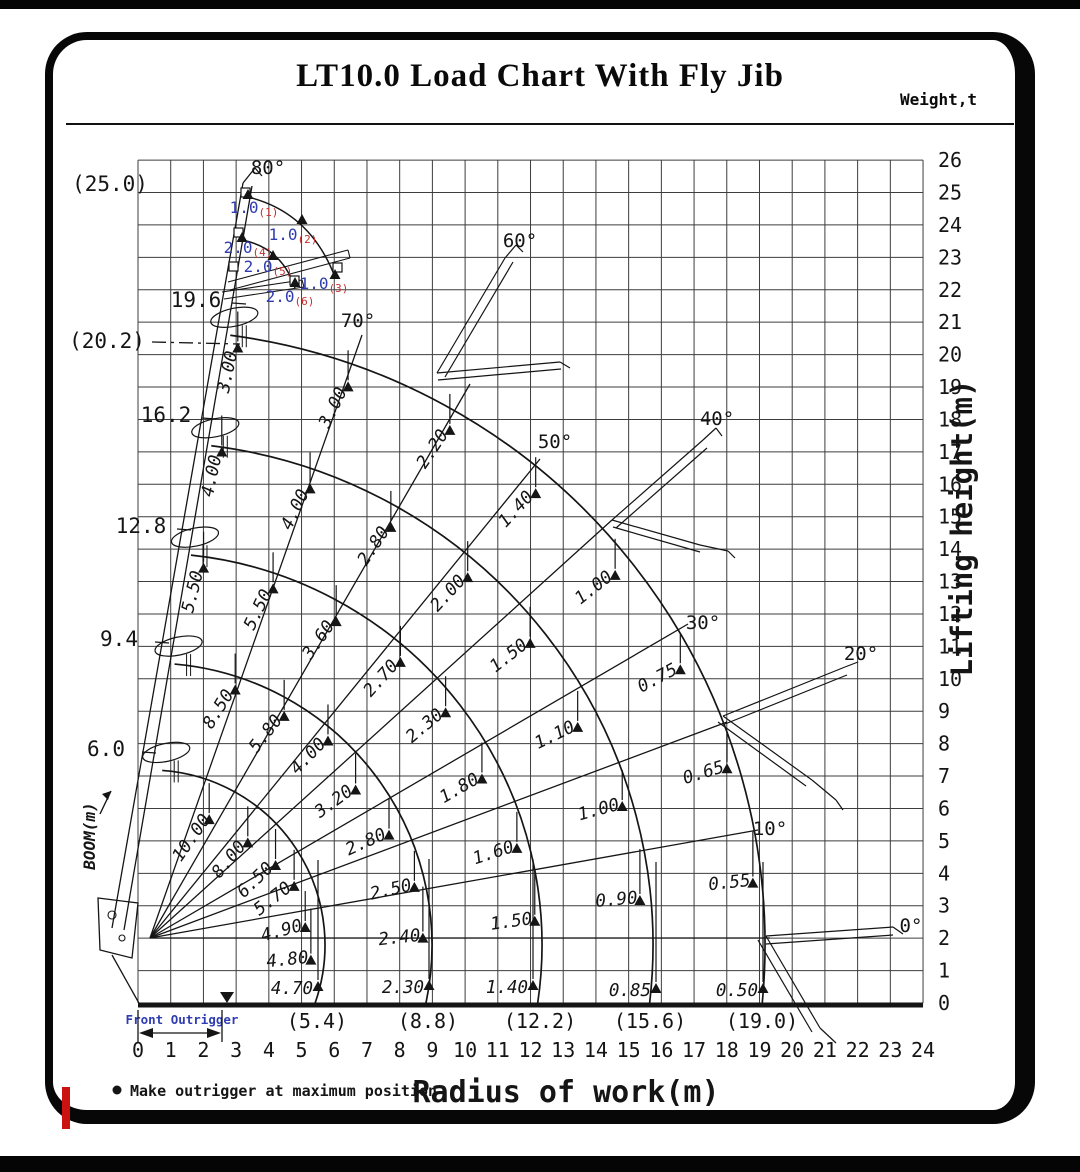  I want to click on boom-length-arc, so click(244, 886).